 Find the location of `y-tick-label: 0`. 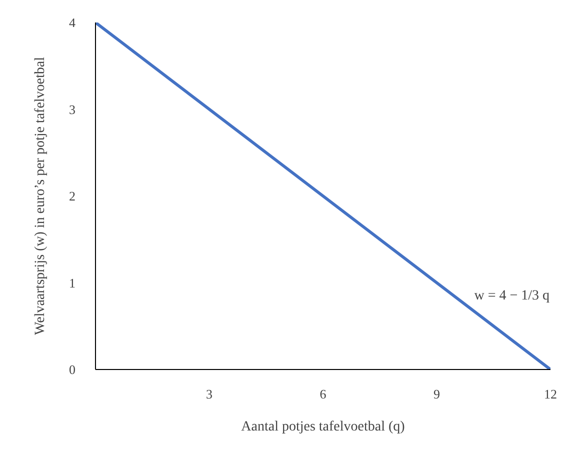

y-tick-label: 0 is located at coordinates (72, 369).